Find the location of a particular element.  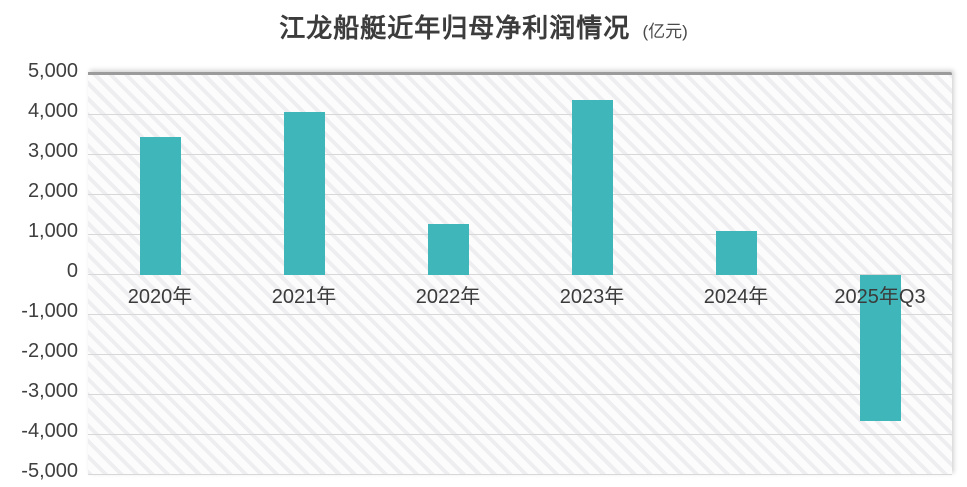

bar-2025年Q3 is located at coordinates (880, 348).